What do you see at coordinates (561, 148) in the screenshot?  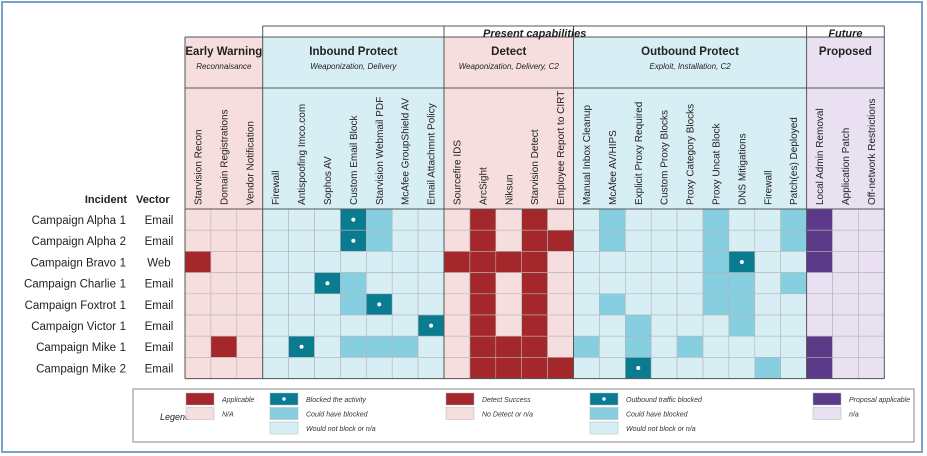 I see `column-label: Employee Report to CIRT` at bounding box center [561, 148].